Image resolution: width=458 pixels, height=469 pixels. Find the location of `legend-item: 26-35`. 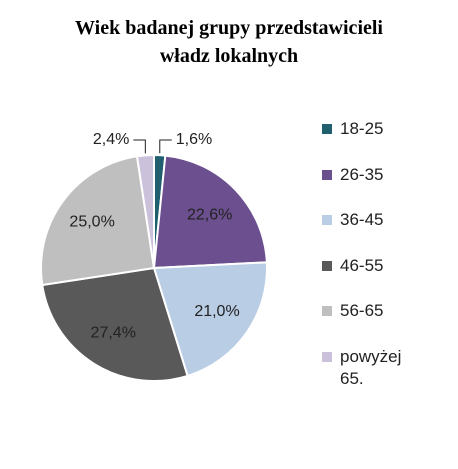

legend-item: 26-35 is located at coordinates (382, 187).